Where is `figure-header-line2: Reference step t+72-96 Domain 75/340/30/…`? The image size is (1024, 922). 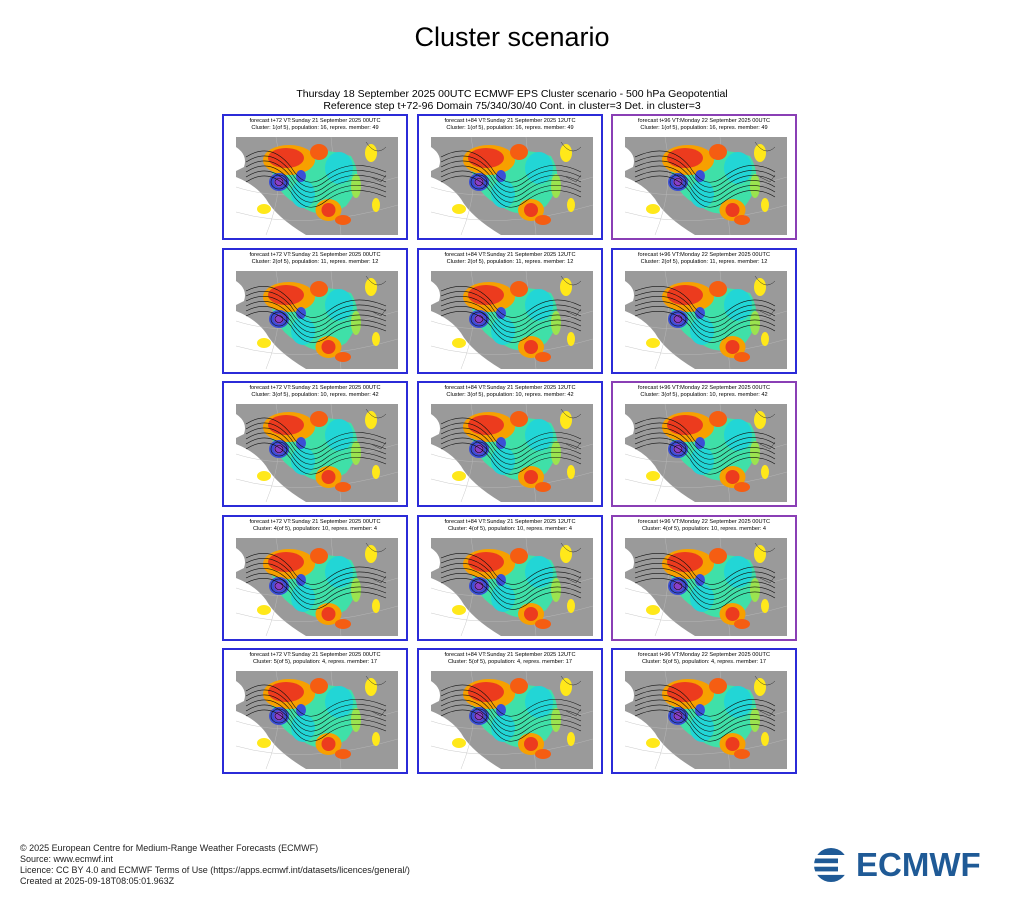 figure-header-line2: Reference step t+72-96 Domain 75/340/30/… is located at coordinates (512, 106).